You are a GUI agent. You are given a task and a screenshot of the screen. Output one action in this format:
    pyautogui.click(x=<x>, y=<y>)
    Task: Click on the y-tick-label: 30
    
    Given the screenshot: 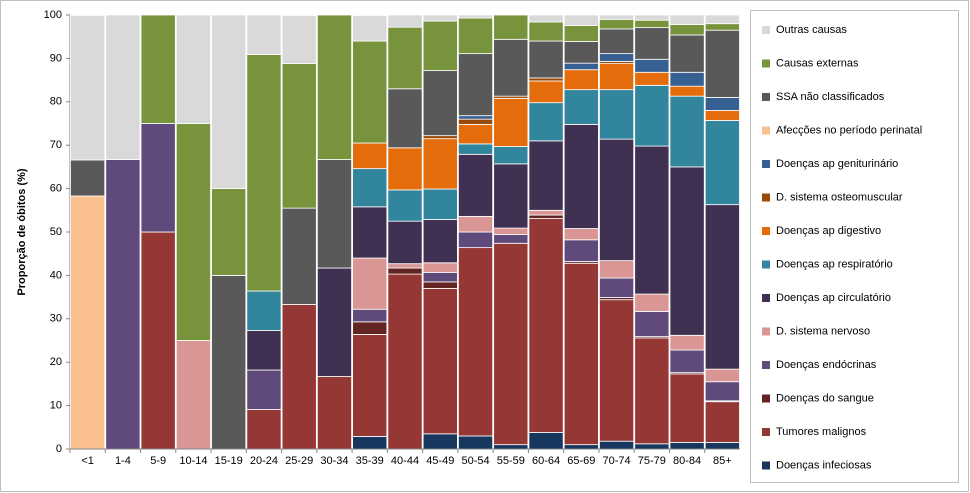 What is the action you would take?
    pyautogui.click(x=56, y=319)
    